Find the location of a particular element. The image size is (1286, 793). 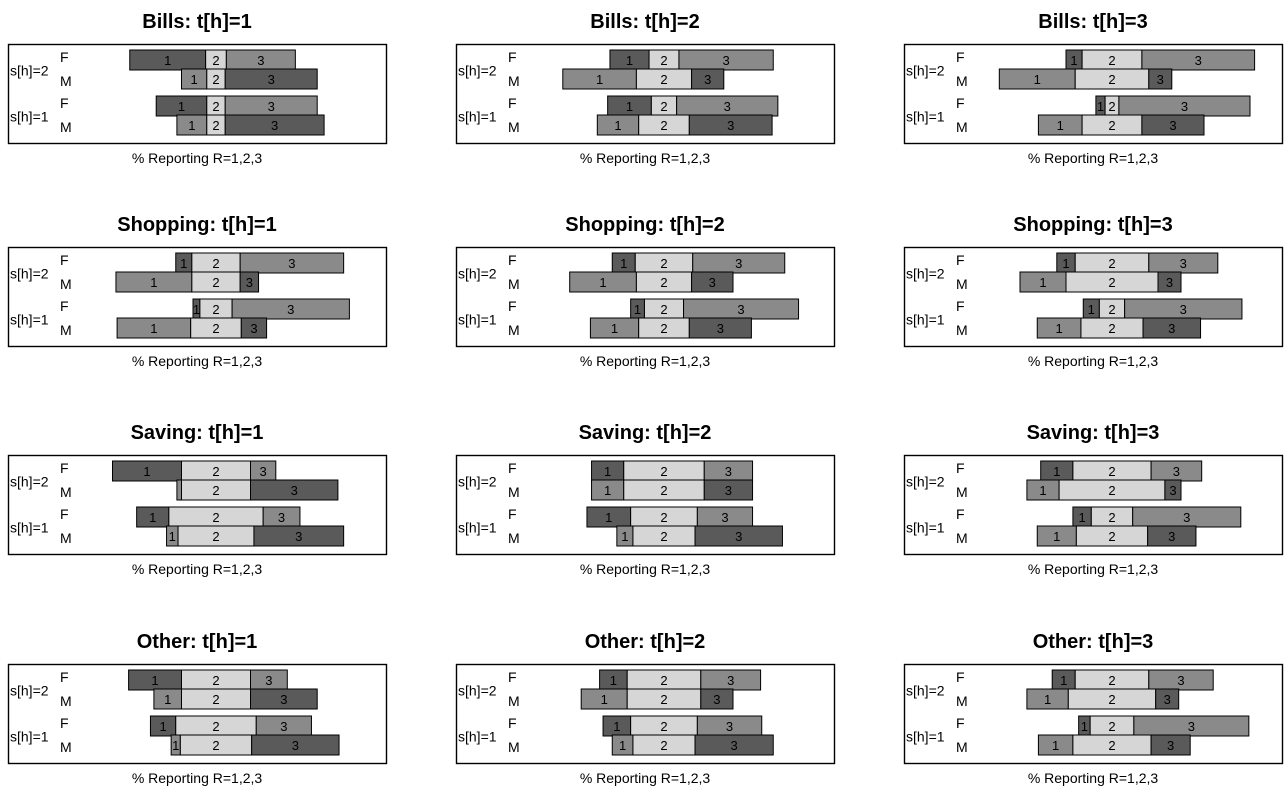

panel-title: Bills: t[h]=2 is located at coordinates (644, 22).